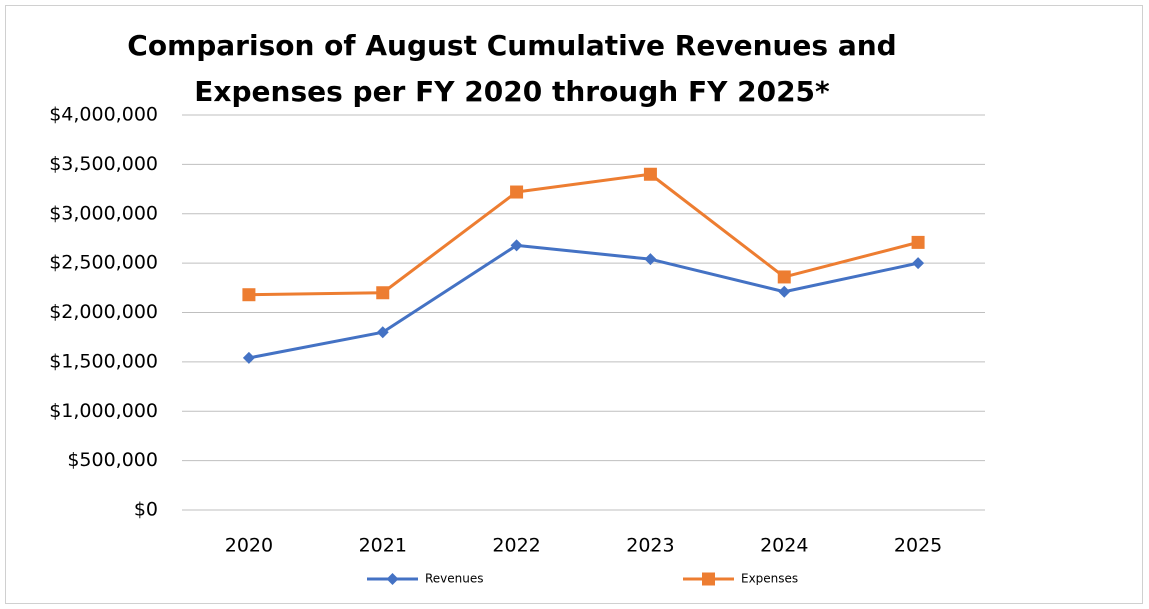 This screenshot has width=1149, height=609. Describe the element at coordinates (112, 460) in the screenshot. I see `y-tick-label: $500,000` at that location.